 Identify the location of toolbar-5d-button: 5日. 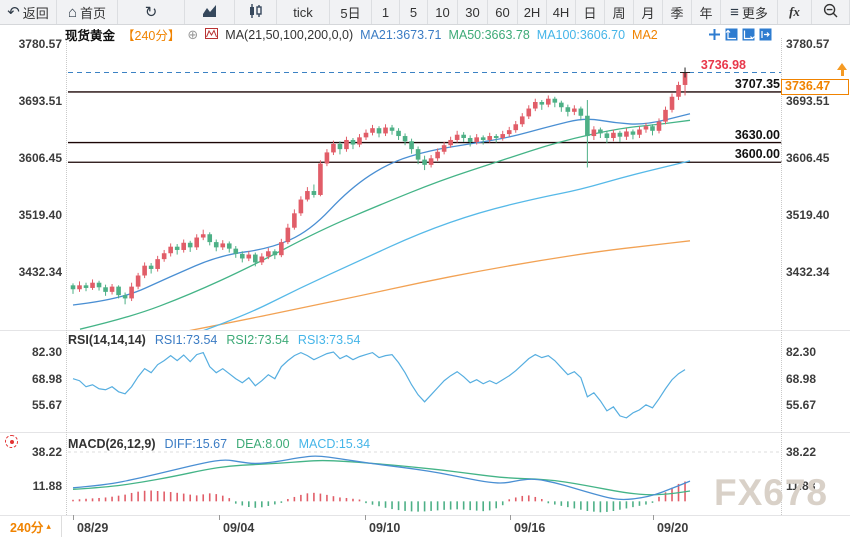
(351, 12).